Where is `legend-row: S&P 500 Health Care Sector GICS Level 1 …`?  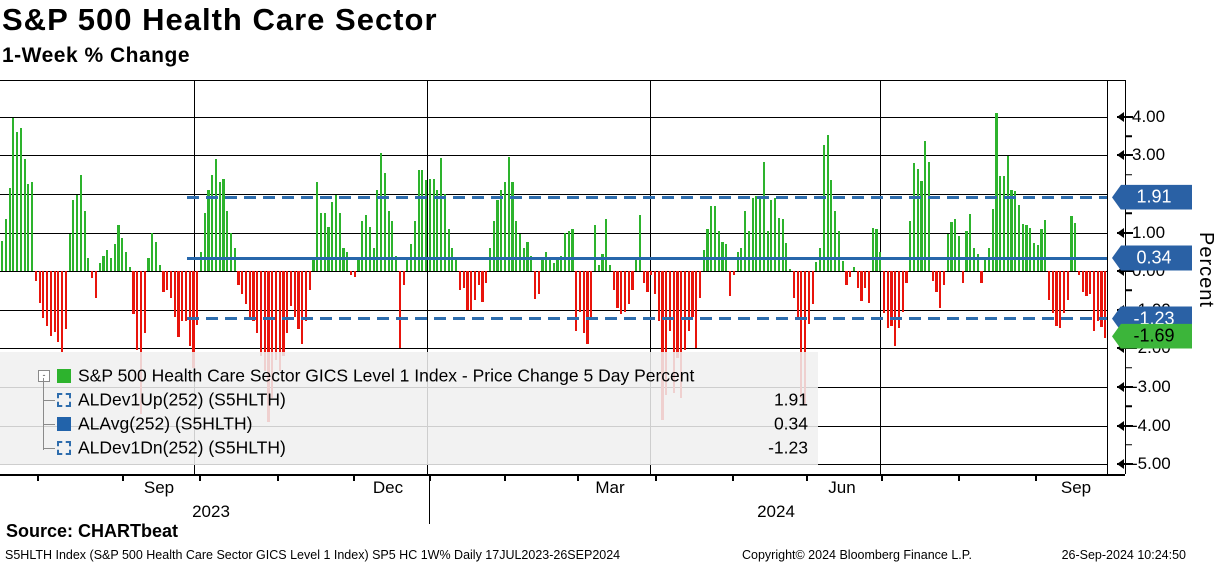 legend-row: S&P 500 Health Care Sector GICS Level 1 … is located at coordinates (409, 376).